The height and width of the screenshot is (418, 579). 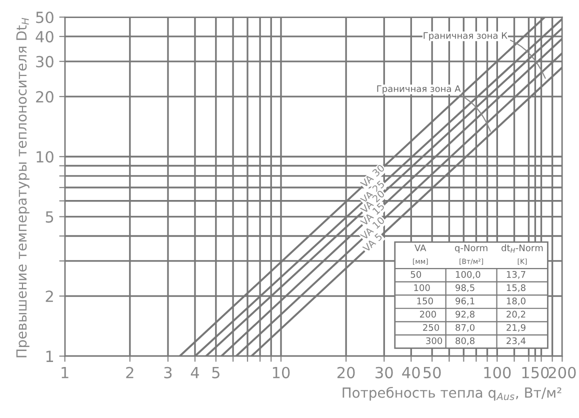 I want to click on annotation: 87,0, so click(x=465, y=328).